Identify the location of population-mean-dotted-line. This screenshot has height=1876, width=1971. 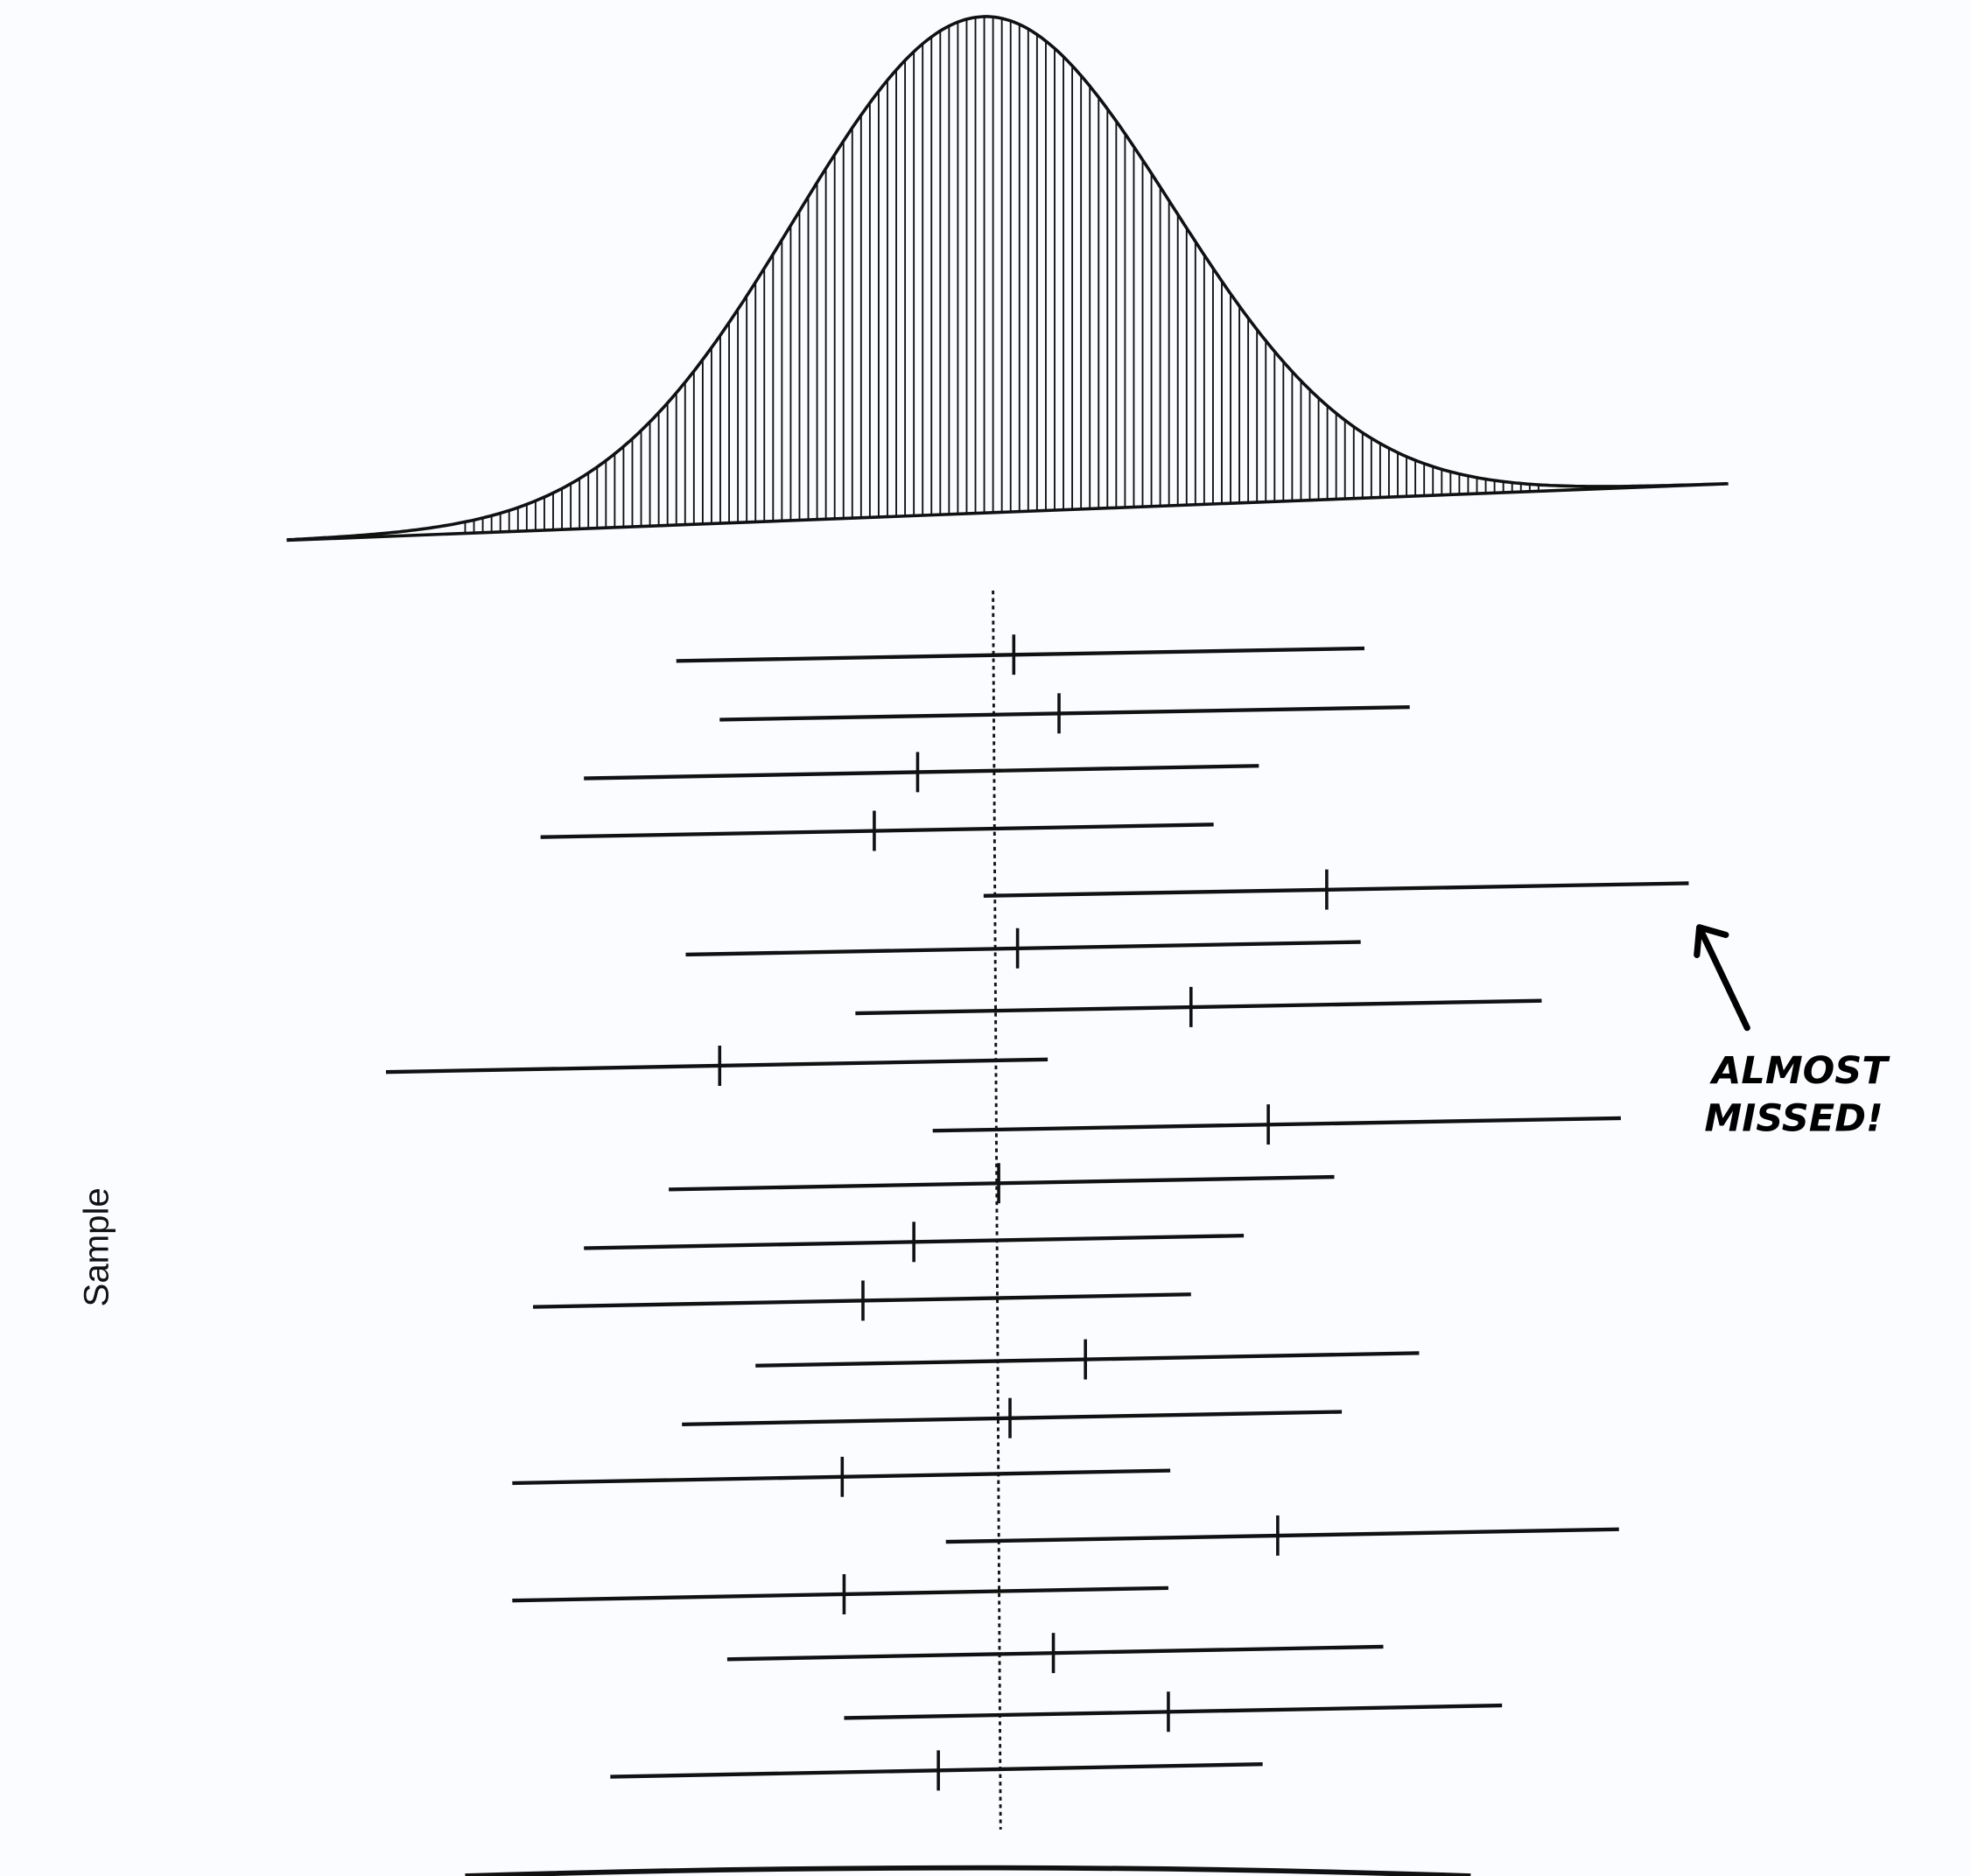
(997, 1210).